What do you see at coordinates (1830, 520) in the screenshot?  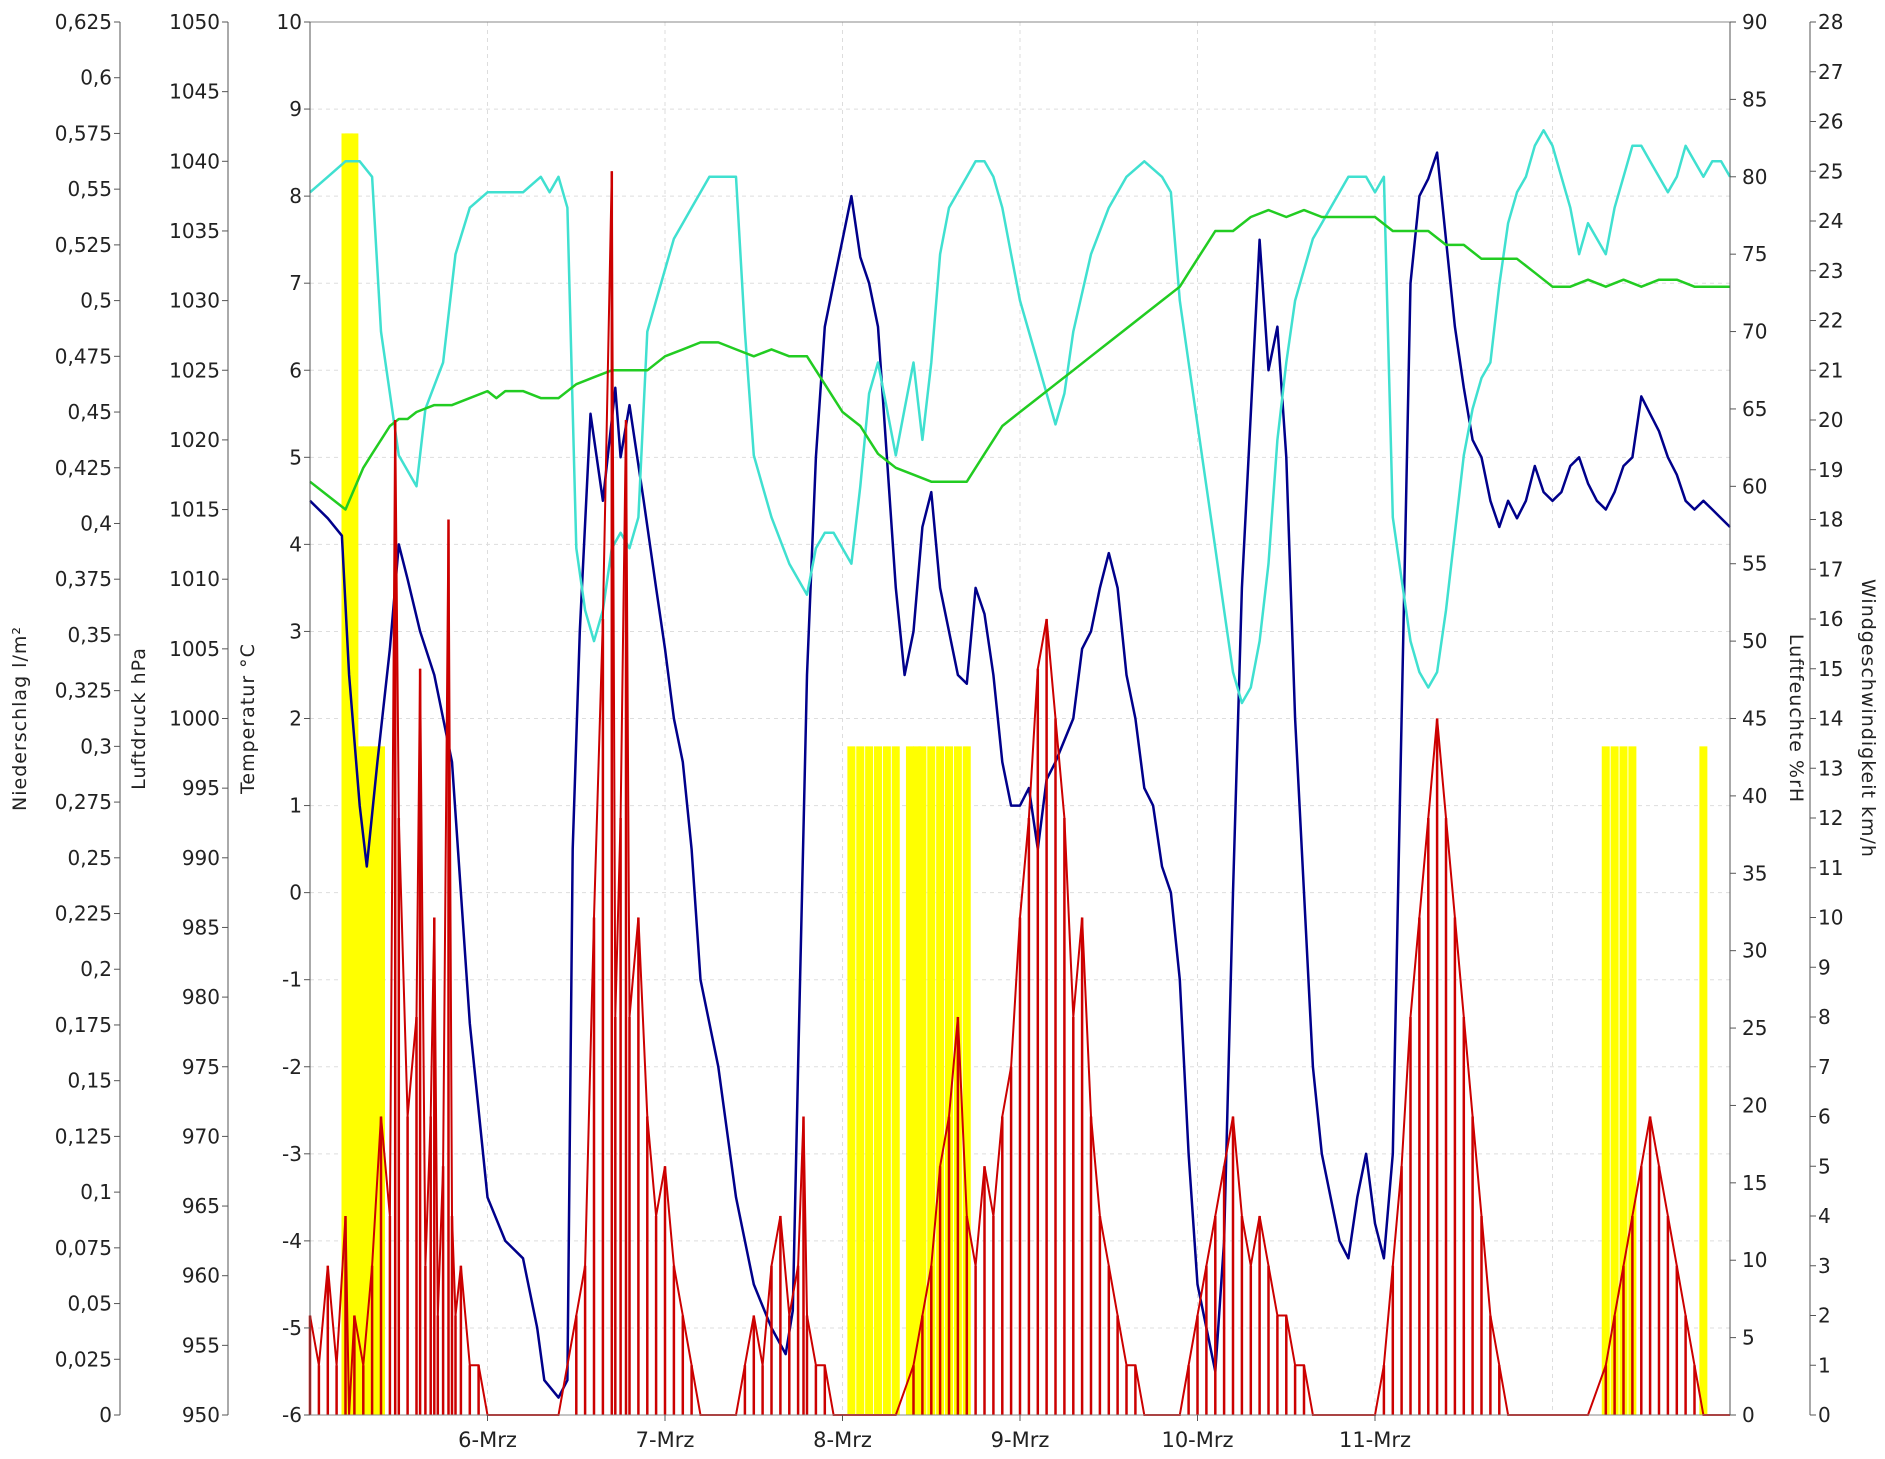 I see `wind-axis-tick-label: 18` at bounding box center [1830, 520].